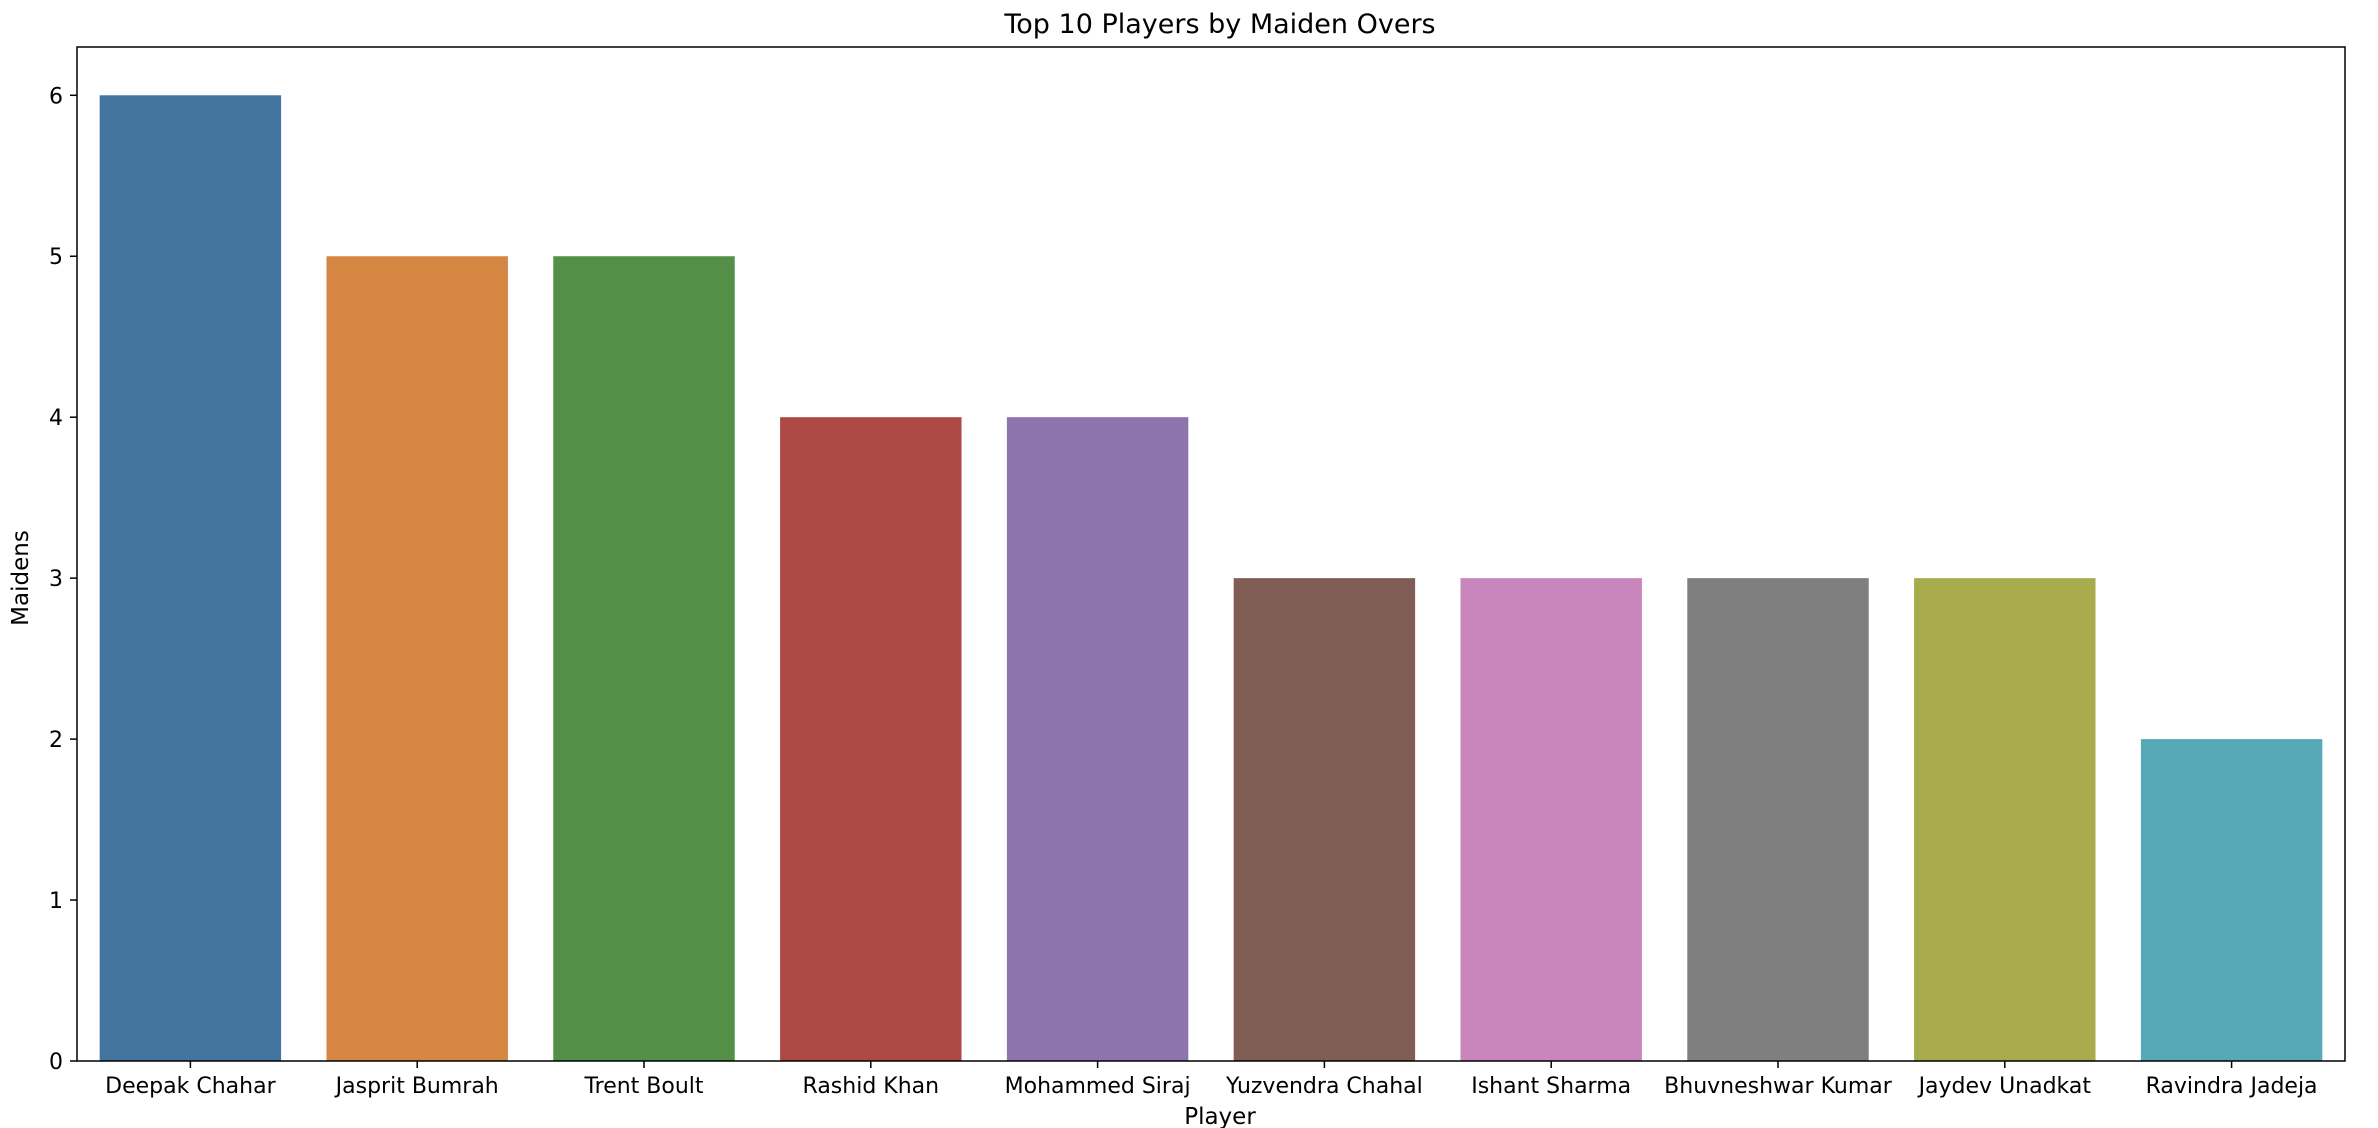 The height and width of the screenshot is (1128, 2378). Describe the element at coordinates (21, 578) in the screenshot. I see `y-axis-label: Maidens` at that location.